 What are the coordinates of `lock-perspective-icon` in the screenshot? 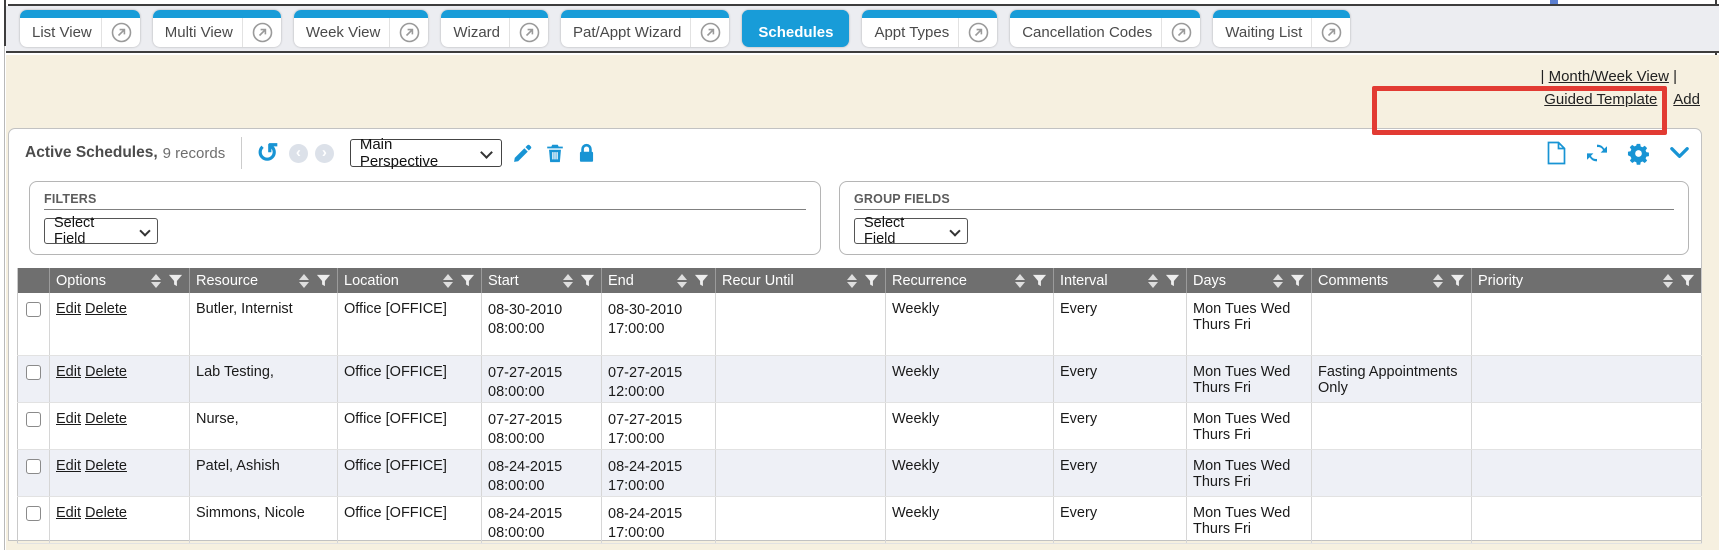 It's located at (586, 153).